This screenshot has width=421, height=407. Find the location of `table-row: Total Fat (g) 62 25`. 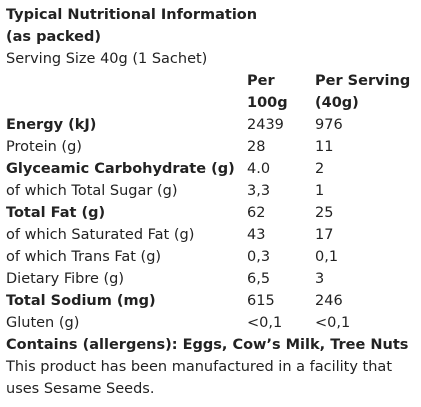

table-row: Total Fat (g) 62 25 is located at coordinates (211, 213).